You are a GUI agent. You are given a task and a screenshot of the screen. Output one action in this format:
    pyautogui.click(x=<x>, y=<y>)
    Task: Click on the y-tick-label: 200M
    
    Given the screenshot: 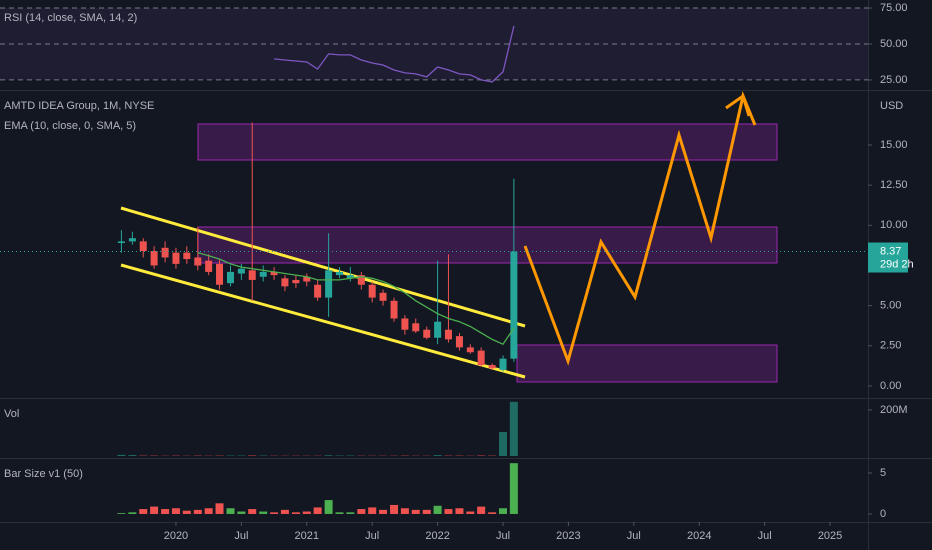 What is the action you would take?
    pyautogui.click(x=894, y=410)
    